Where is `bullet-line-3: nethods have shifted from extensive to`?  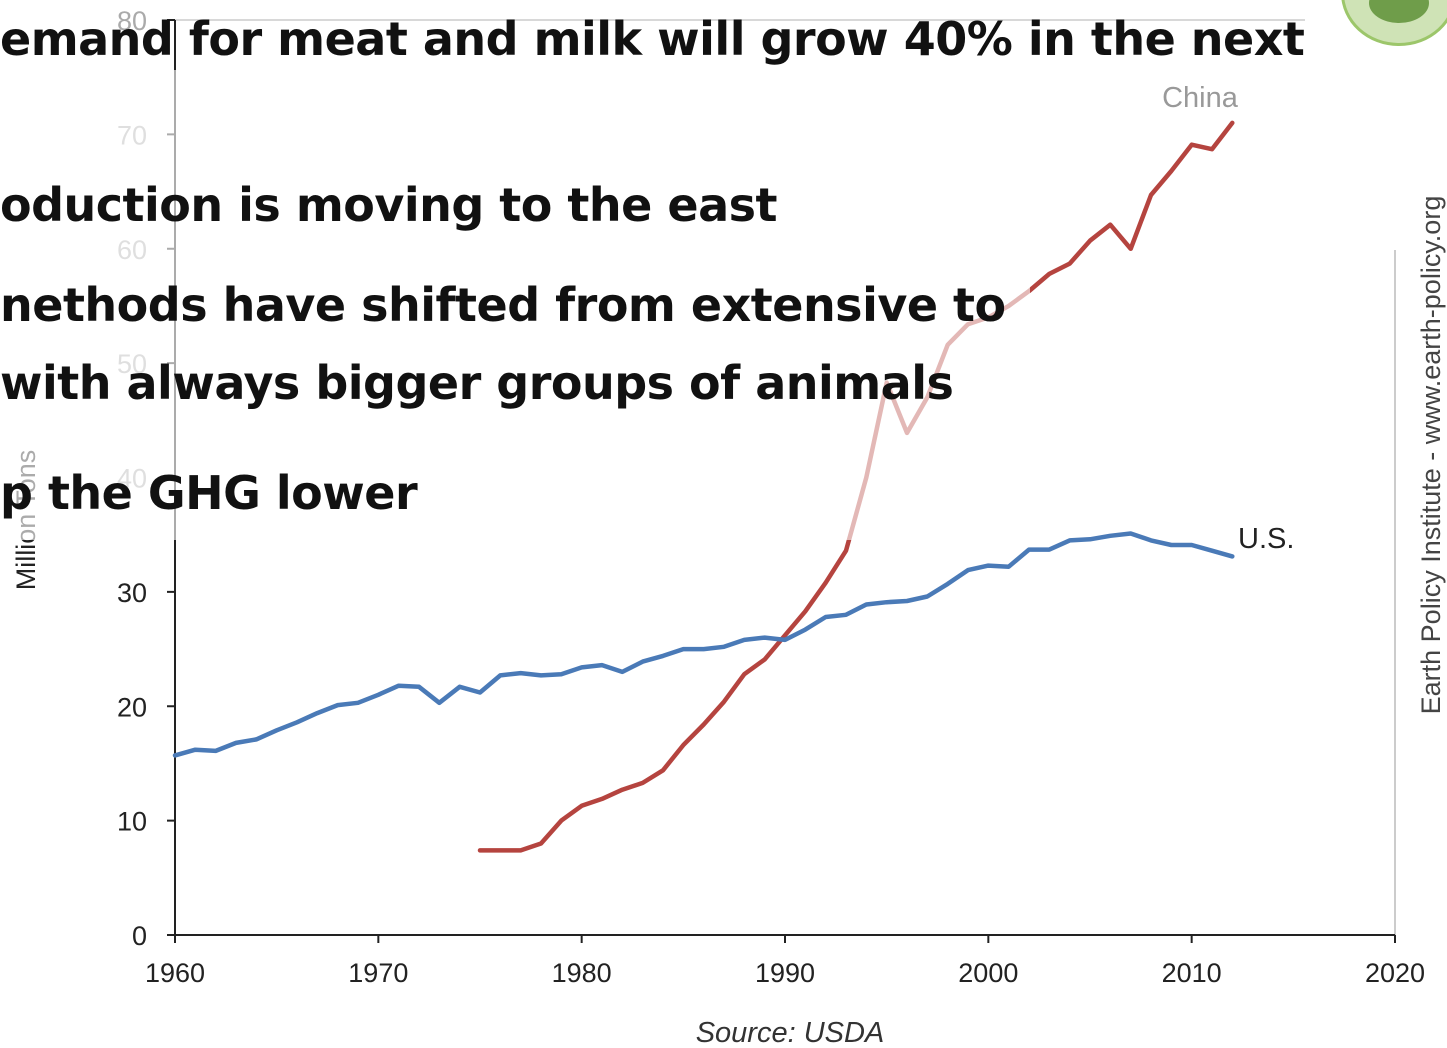
bullet-line-3: nethods have shifted from extensive to is located at coordinates (503, 305).